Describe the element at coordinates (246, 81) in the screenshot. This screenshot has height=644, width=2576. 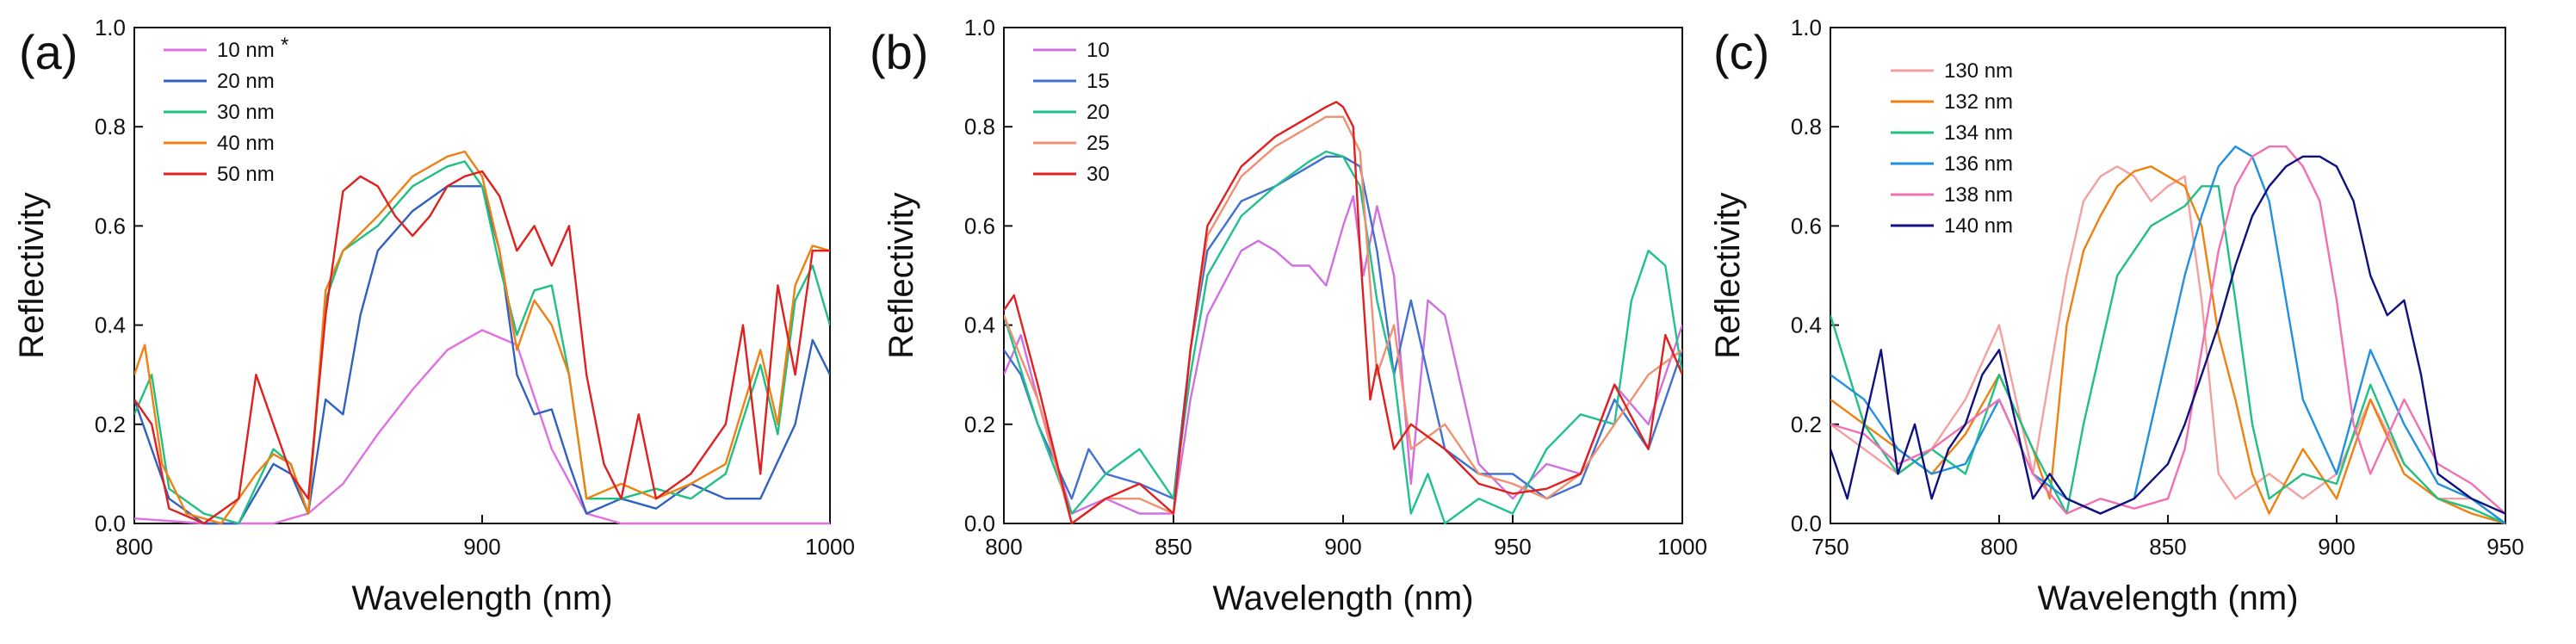
I see `legend-label: 20 nm` at that location.